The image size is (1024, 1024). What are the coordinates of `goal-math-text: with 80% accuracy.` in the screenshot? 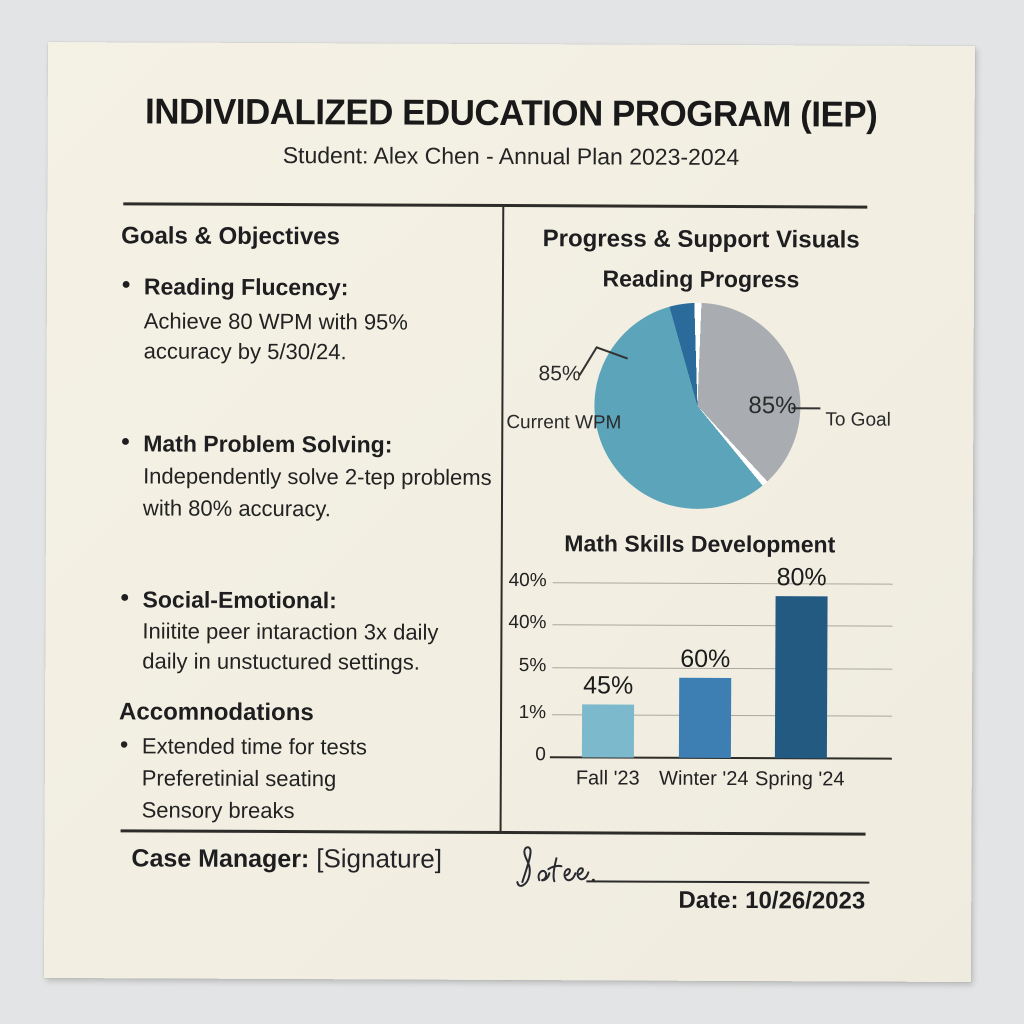 It's located at (236, 508).